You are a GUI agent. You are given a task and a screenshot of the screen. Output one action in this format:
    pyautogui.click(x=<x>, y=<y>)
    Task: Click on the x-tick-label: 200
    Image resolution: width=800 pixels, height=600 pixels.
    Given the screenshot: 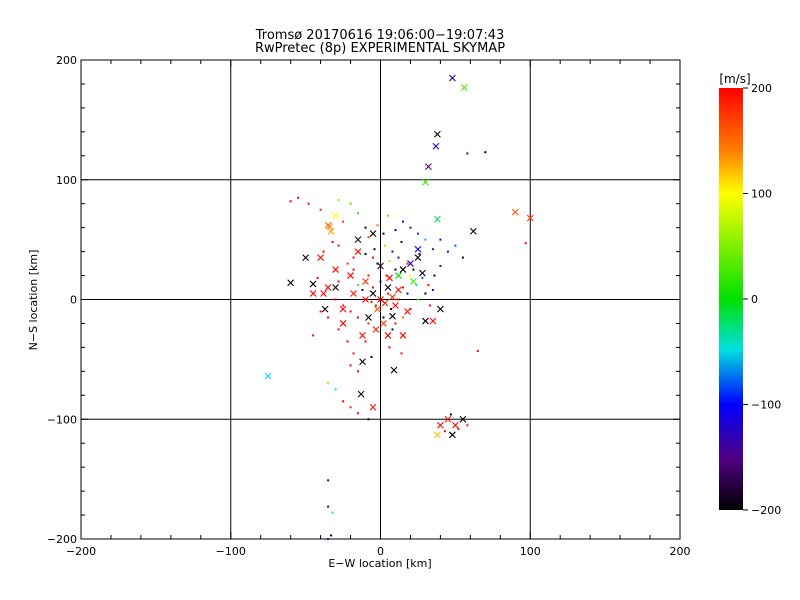 What is the action you would take?
    pyautogui.click(x=680, y=551)
    